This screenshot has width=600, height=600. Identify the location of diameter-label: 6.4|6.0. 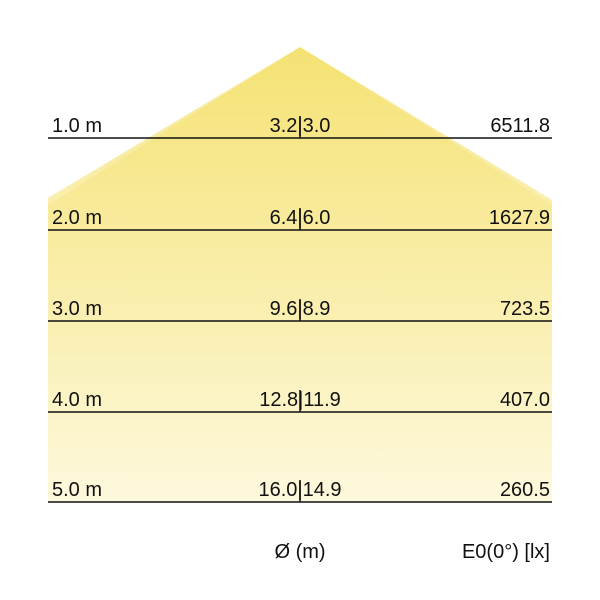
(300, 218).